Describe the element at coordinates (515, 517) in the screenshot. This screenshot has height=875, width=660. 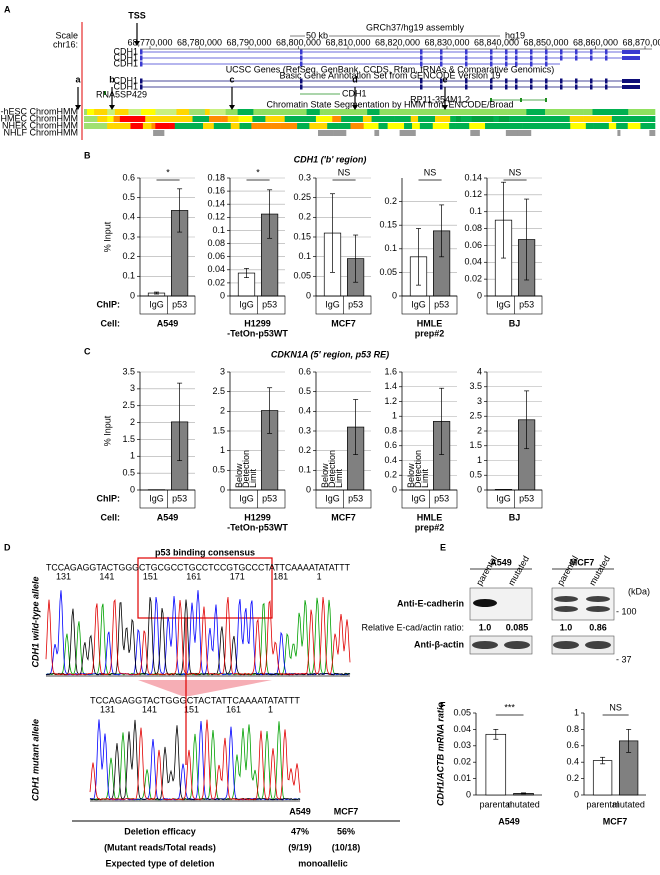
I see `cell-label: BJ` at that location.